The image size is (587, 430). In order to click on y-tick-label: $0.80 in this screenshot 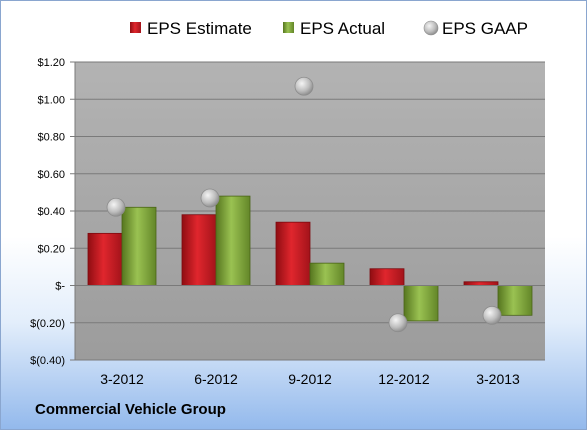, I will do `click(51, 138)`.